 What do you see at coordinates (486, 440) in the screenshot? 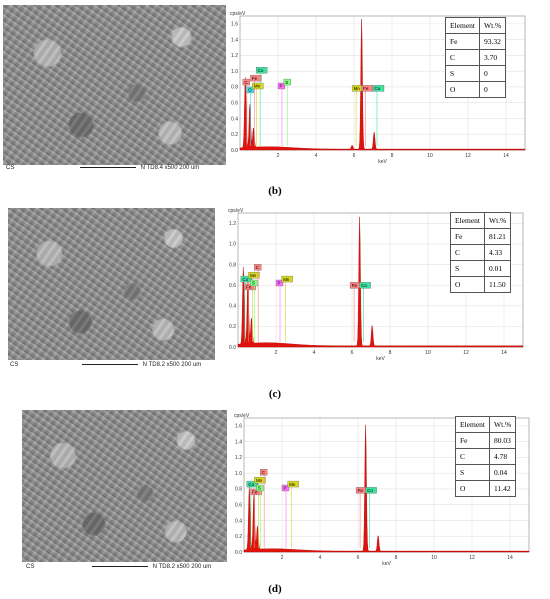
I see `table-row: Fe 80.03` at bounding box center [486, 440].